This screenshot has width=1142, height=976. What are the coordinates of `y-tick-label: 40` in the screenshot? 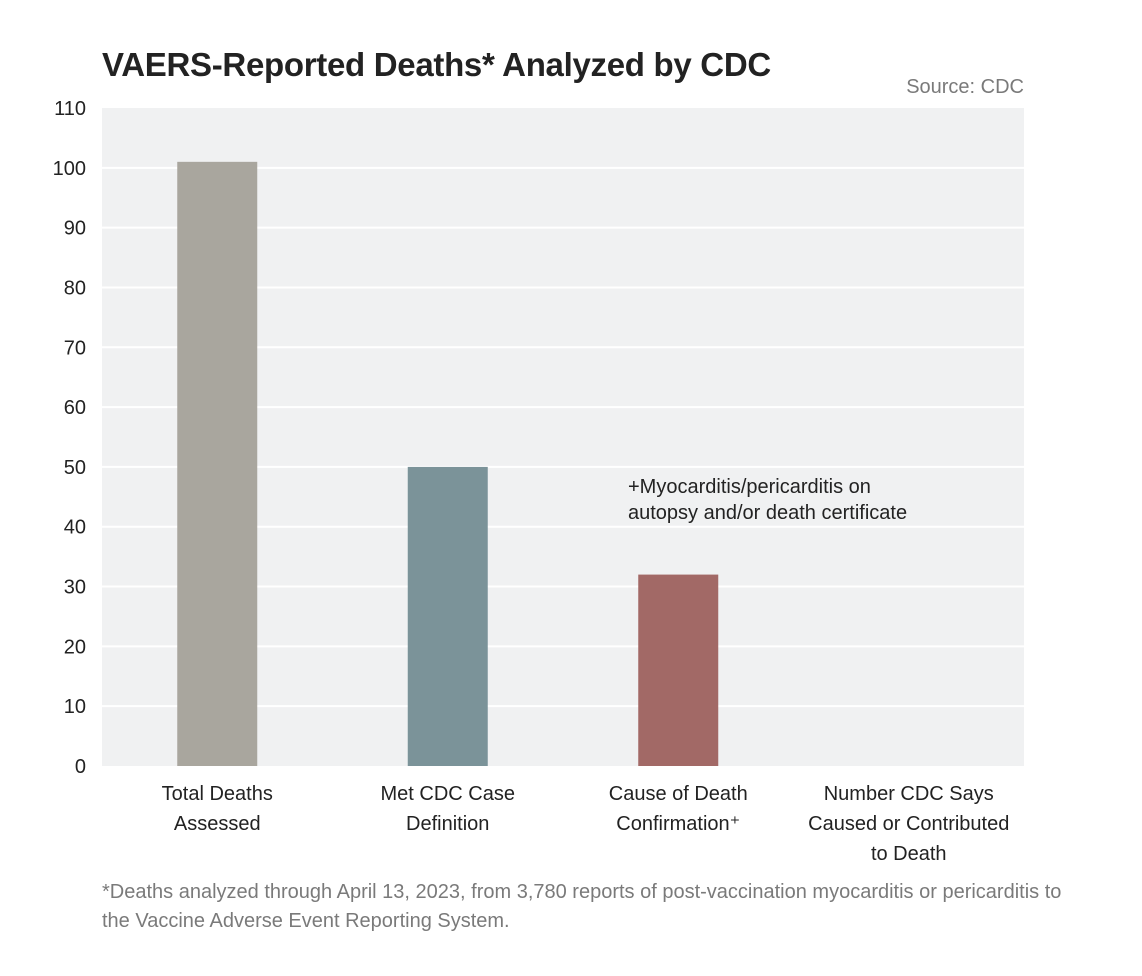 It's located at (75, 528).